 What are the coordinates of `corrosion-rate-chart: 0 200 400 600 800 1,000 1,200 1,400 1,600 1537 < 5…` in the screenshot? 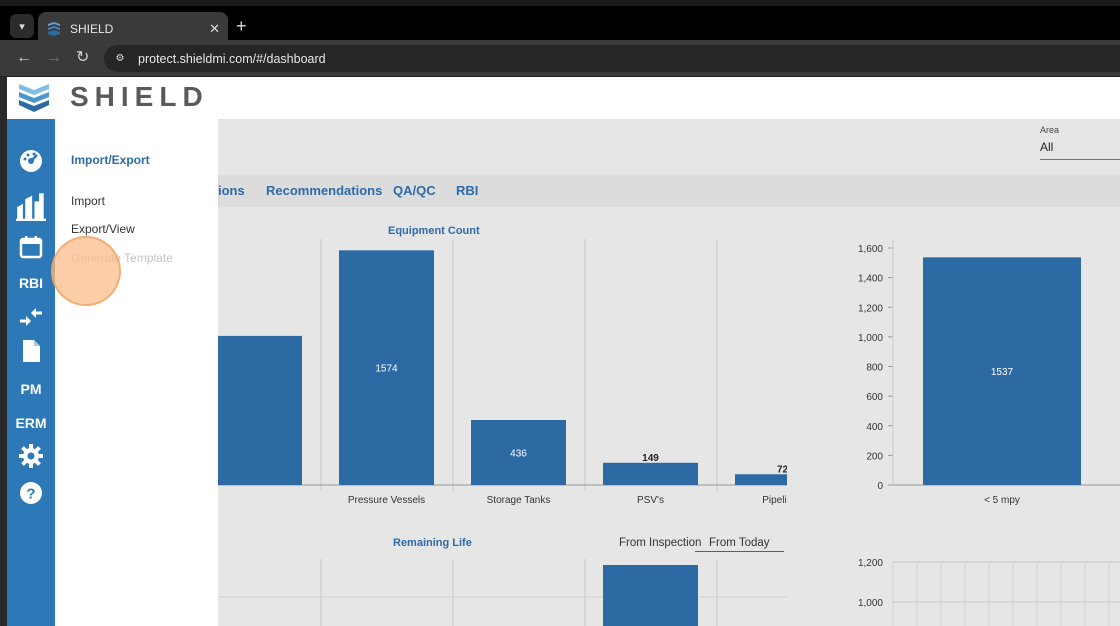 It's located at (989, 372).